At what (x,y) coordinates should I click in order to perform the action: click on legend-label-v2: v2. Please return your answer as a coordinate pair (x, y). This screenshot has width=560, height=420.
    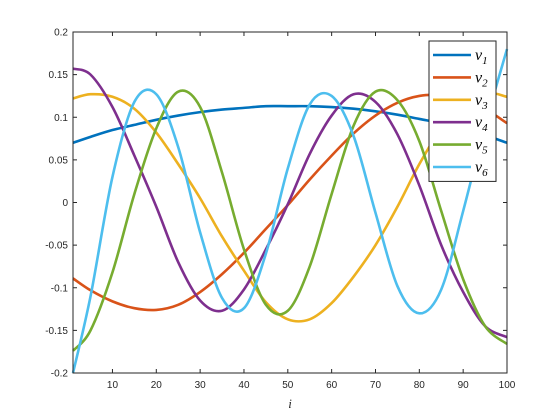
    Looking at the image, I should click on (481, 79).